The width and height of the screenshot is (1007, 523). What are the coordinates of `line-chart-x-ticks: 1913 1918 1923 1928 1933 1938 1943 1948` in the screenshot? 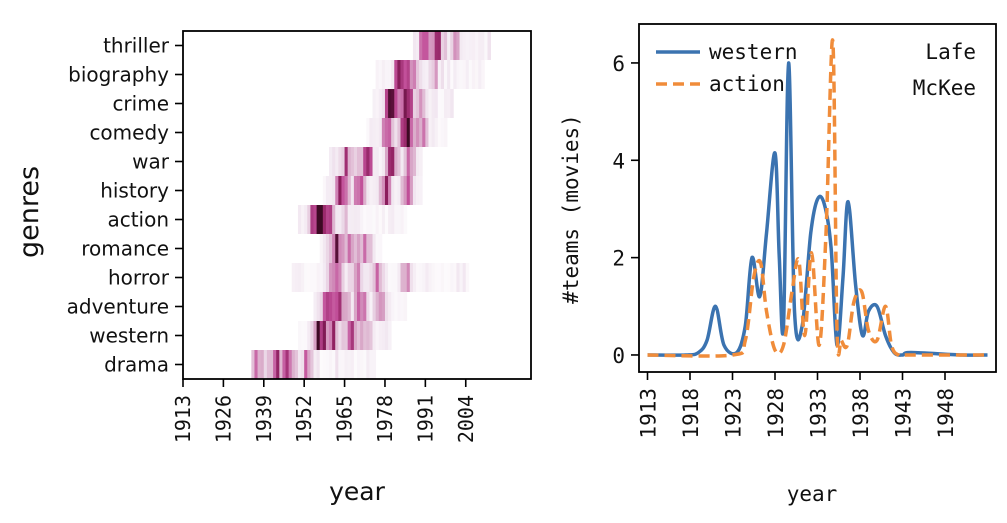 It's located at (797, 405).